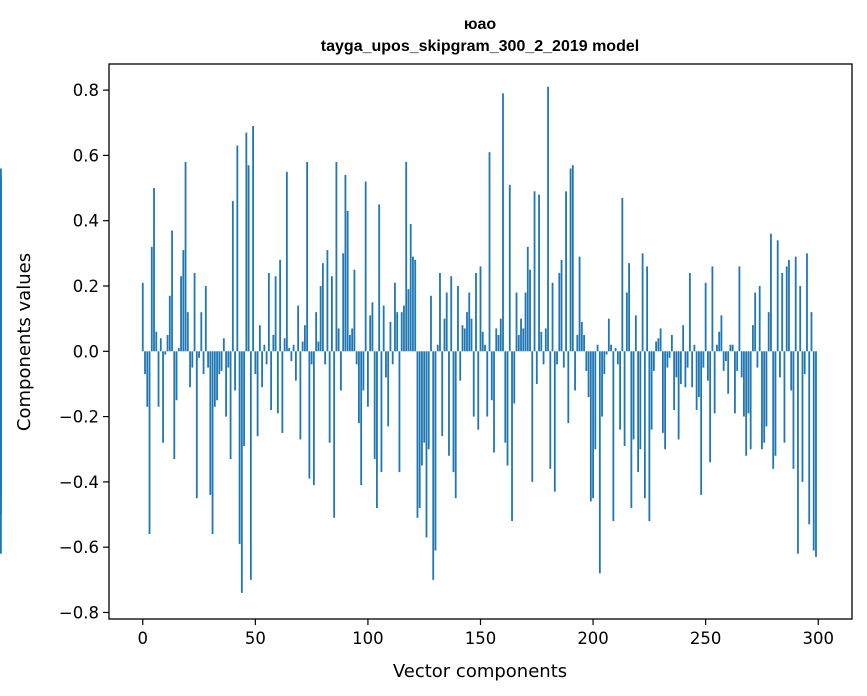 Image resolution: width=867 pixels, height=696 pixels. Describe the element at coordinates (480, 24) in the screenshot. I see `chart-title: юао` at that location.